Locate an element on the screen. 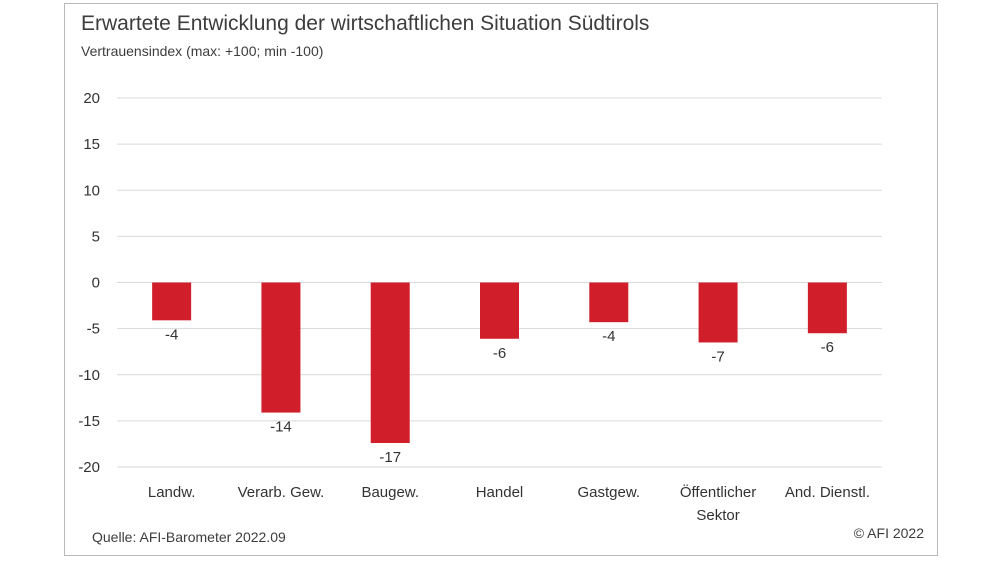  y-tick-label: 20 is located at coordinates (91, 98).